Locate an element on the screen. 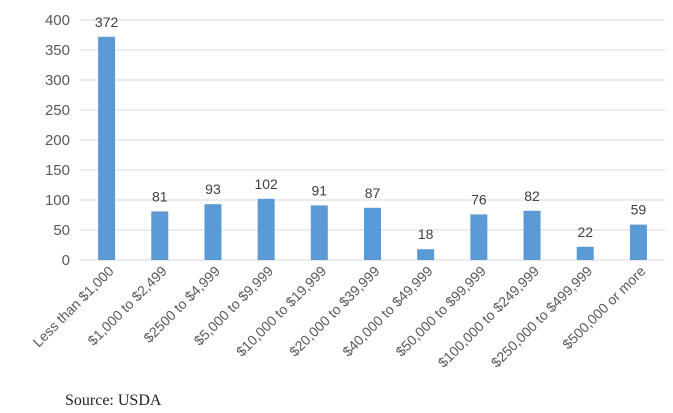 This screenshot has height=413, width=673. data-label: 22 is located at coordinates (585, 232).